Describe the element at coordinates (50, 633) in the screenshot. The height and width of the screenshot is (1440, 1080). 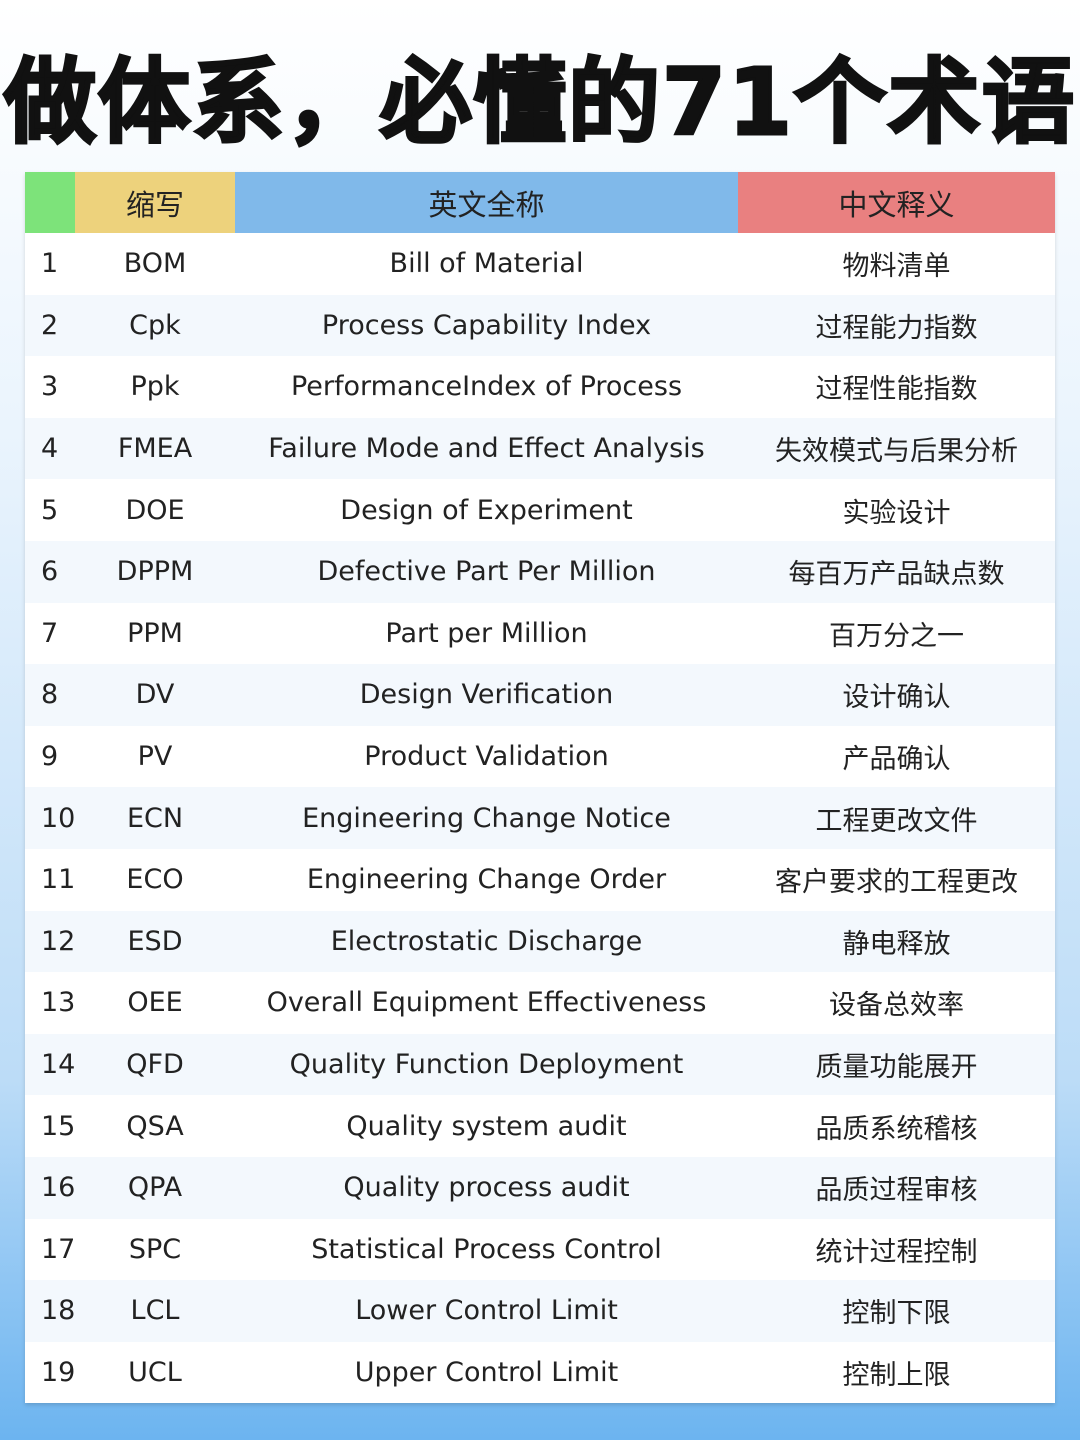
I see `row-index: 7` at that location.